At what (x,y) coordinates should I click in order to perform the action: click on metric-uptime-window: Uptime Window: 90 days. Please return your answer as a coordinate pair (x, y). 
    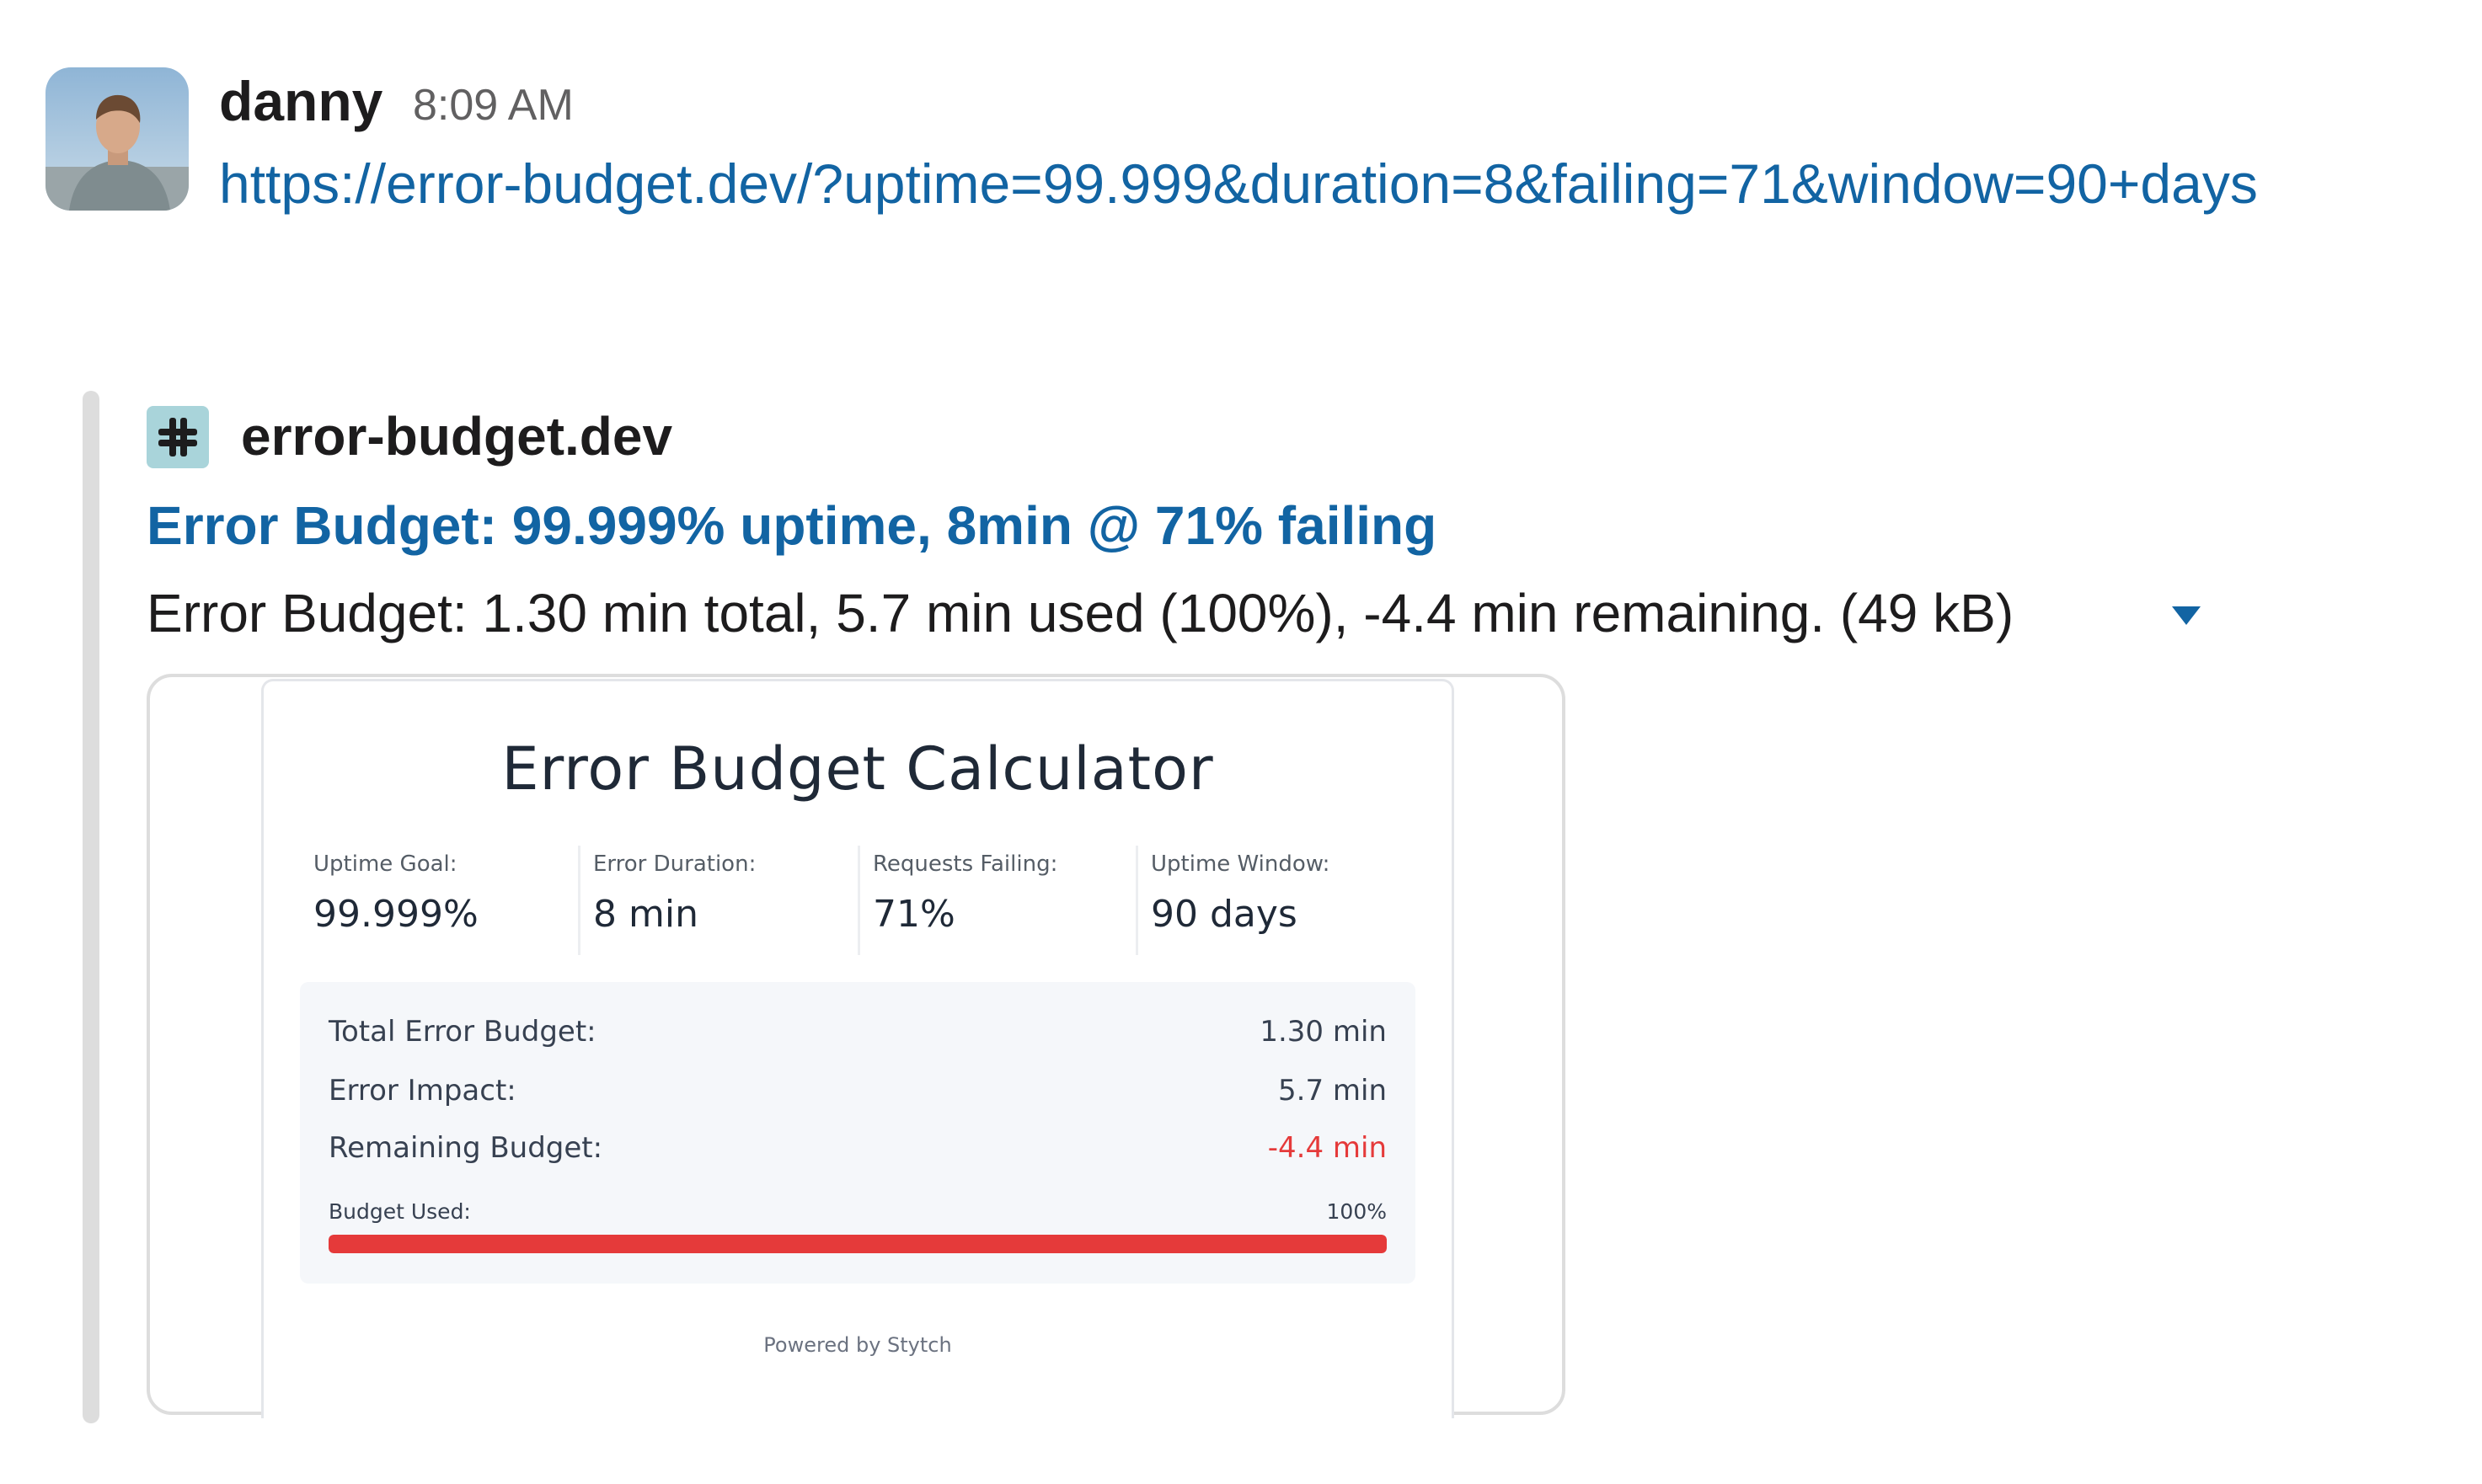
    Looking at the image, I should click on (1282, 902).